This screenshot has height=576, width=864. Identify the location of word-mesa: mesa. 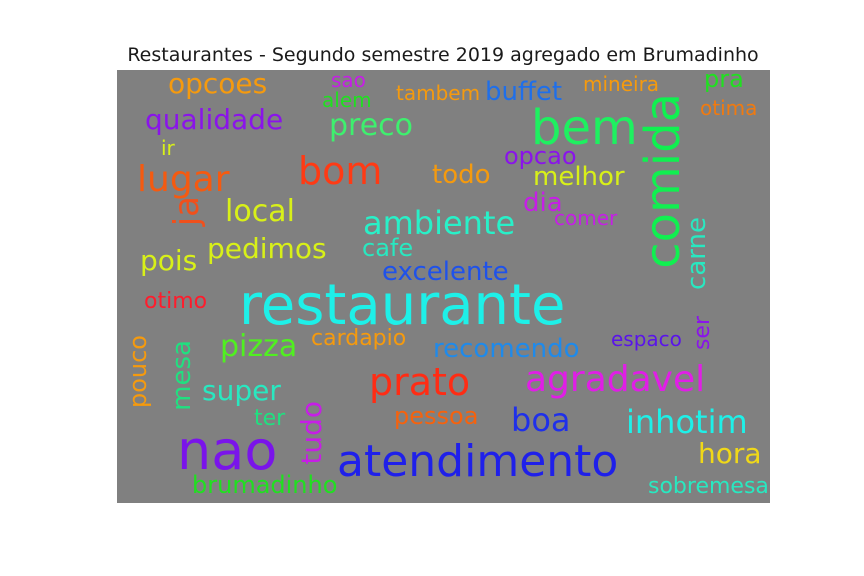
(182, 375).